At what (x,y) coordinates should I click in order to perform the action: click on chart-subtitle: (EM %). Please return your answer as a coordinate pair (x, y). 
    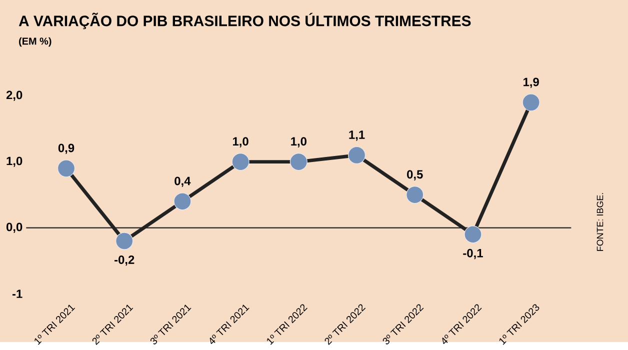
    Looking at the image, I should click on (35, 42).